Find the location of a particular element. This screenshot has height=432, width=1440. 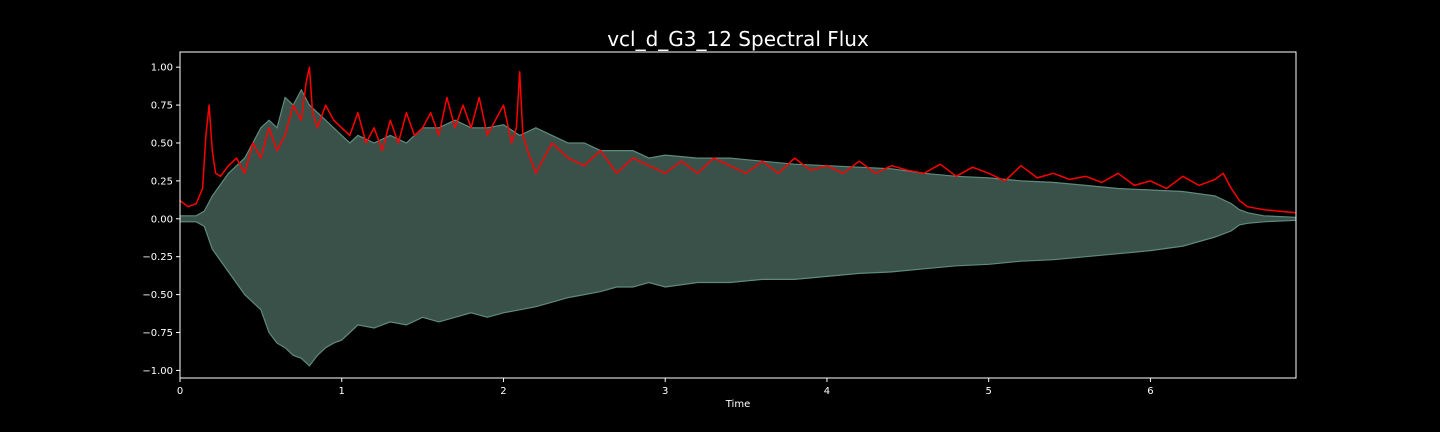

x-axis: 0 1 2 3 4 5 6 is located at coordinates (665, 387).